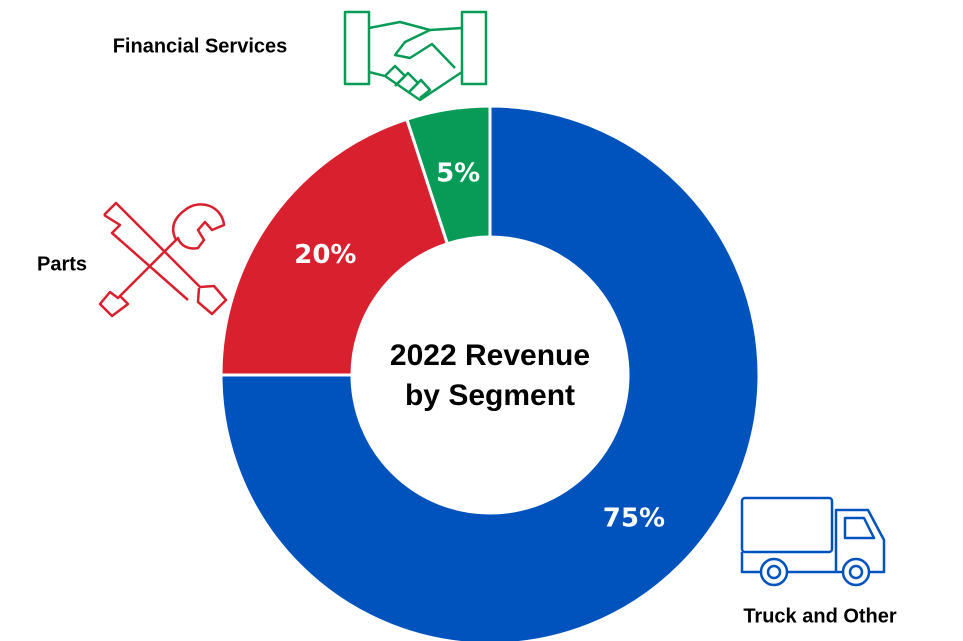  I want to click on value-label: 75%, so click(634, 518).